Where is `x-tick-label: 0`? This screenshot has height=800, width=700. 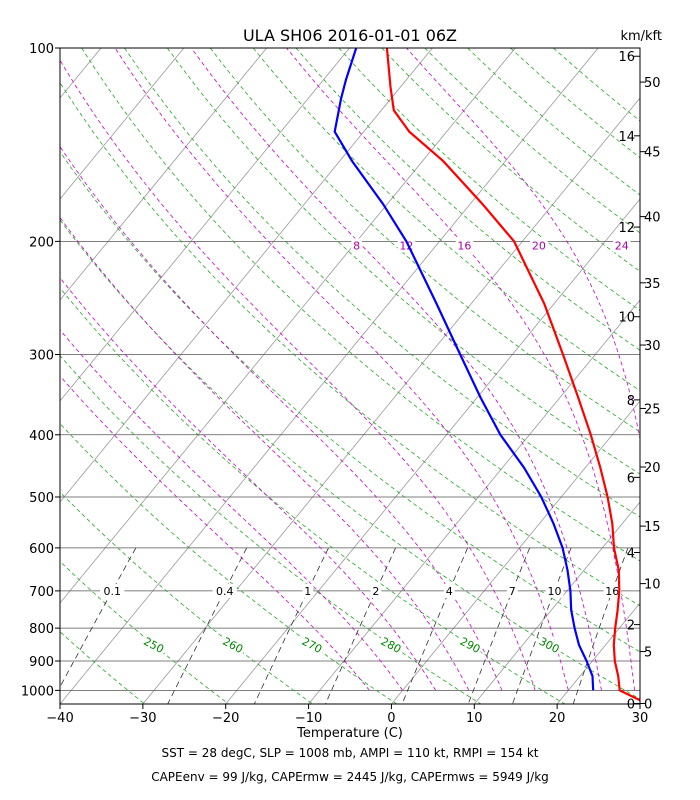 x-tick-label: 0 is located at coordinates (391, 718).